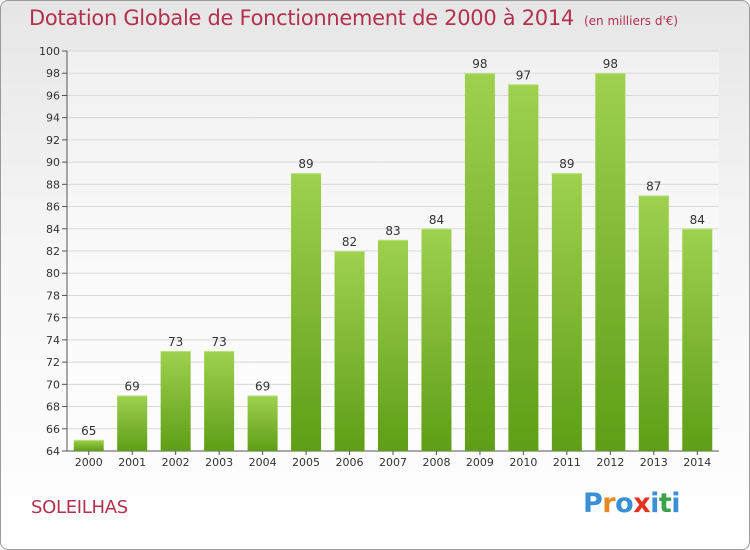 Image resolution: width=750 pixels, height=550 pixels. I want to click on x-tick-label: 2013, so click(654, 462).